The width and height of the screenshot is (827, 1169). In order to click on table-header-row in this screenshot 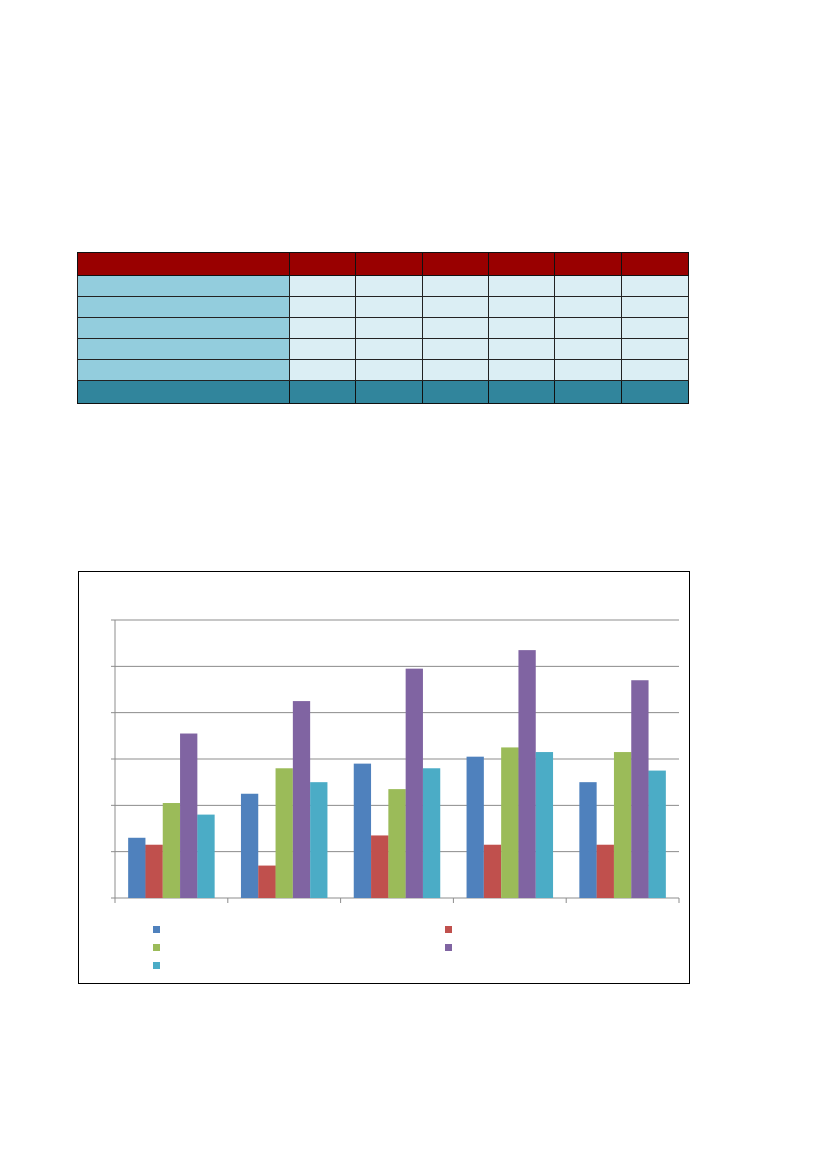, I will do `click(383, 264)`.